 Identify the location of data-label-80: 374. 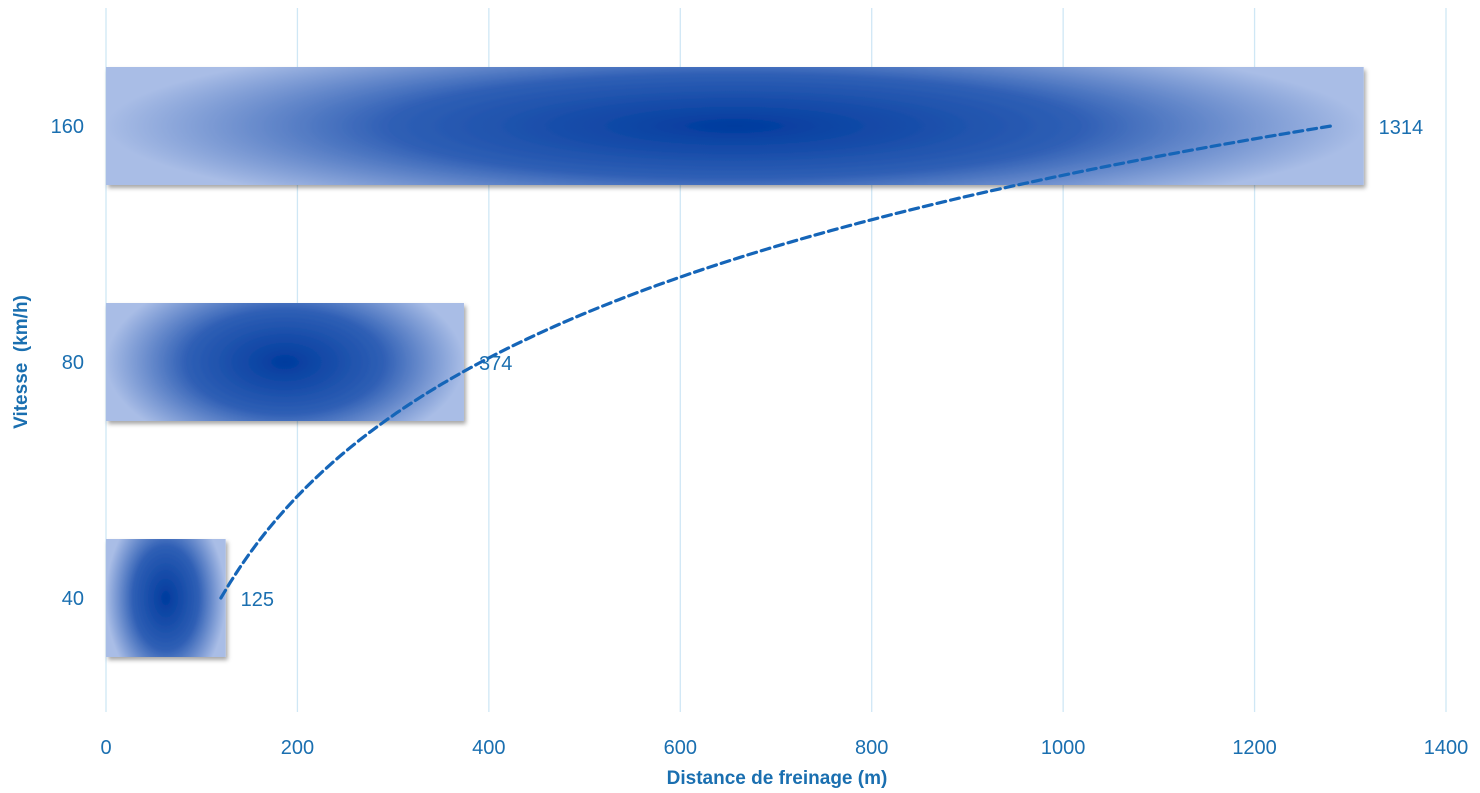
(495, 364).